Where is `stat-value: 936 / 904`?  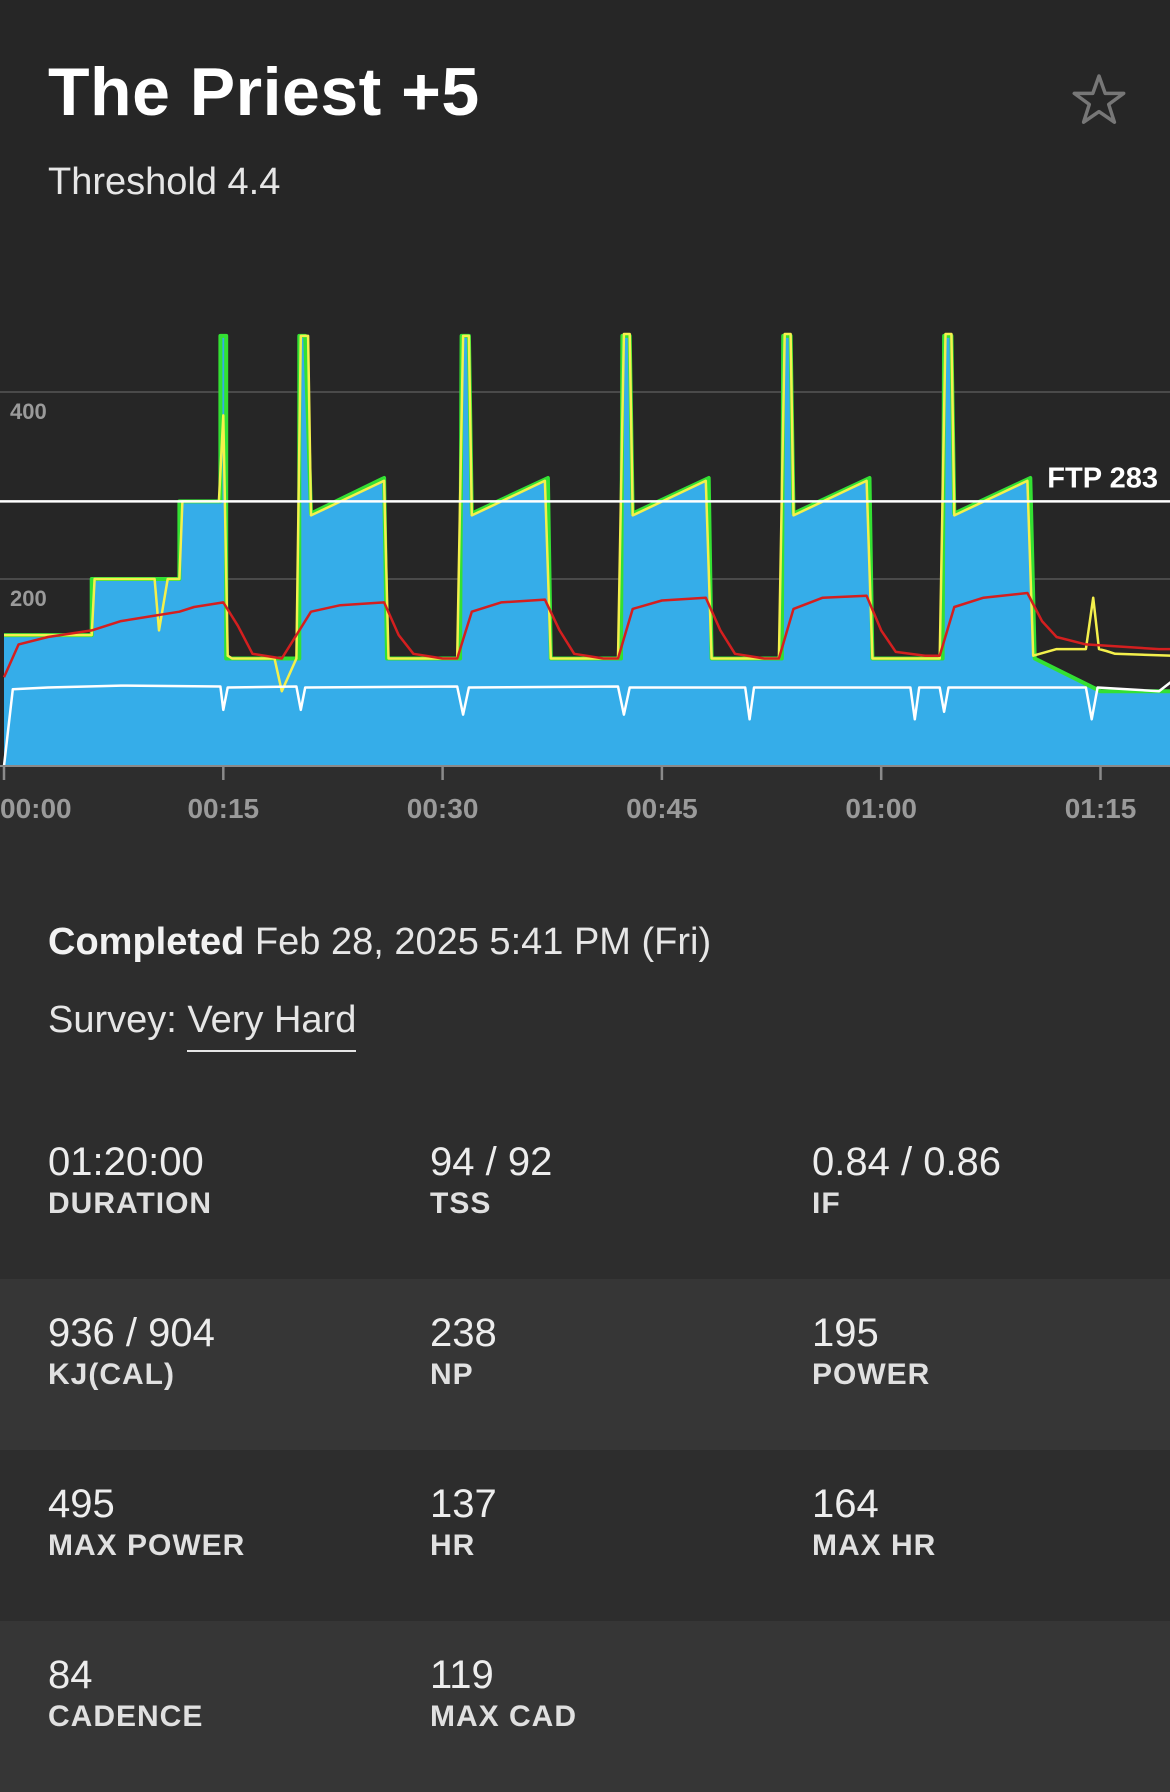 stat-value: 936 / 904 is located at coordinates (131, 1333).